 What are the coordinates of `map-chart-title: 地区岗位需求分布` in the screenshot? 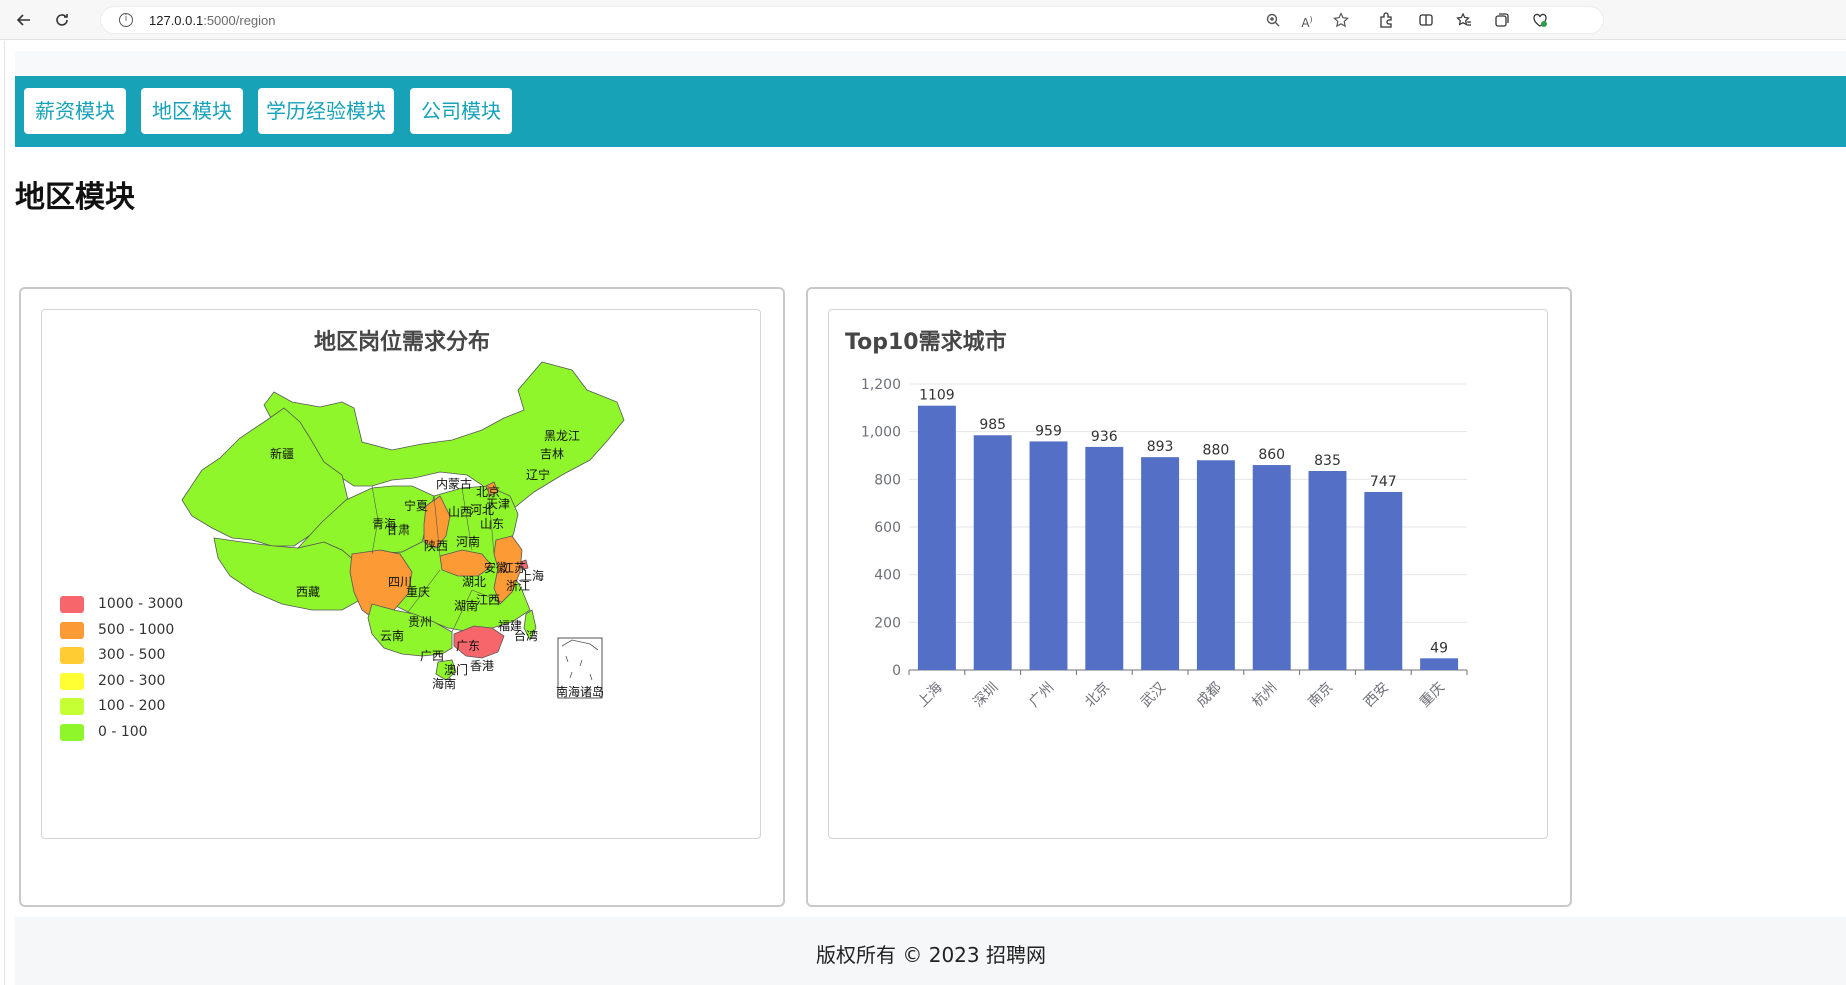 It's located at (401, 342).